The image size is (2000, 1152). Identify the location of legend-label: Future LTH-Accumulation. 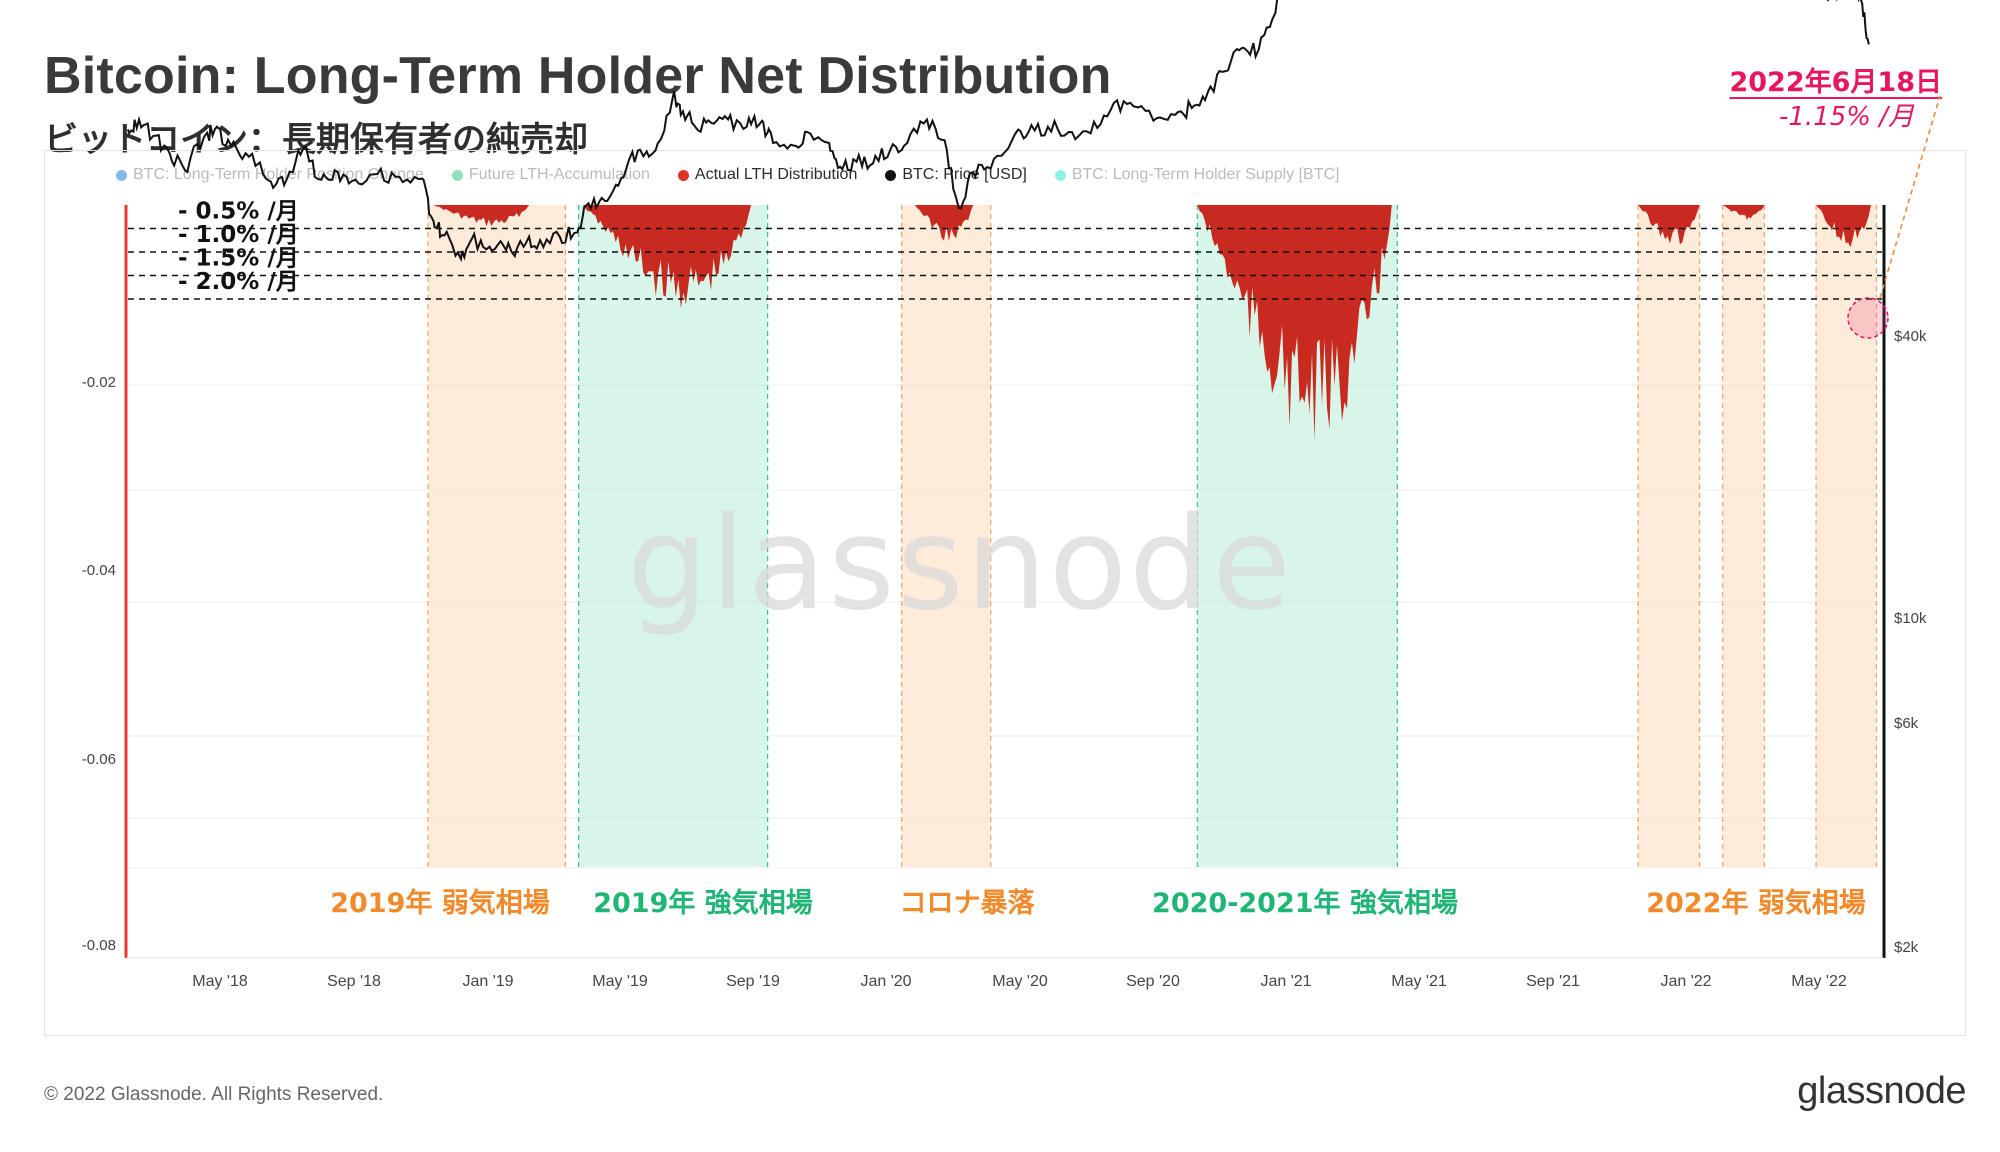
(559, 174).